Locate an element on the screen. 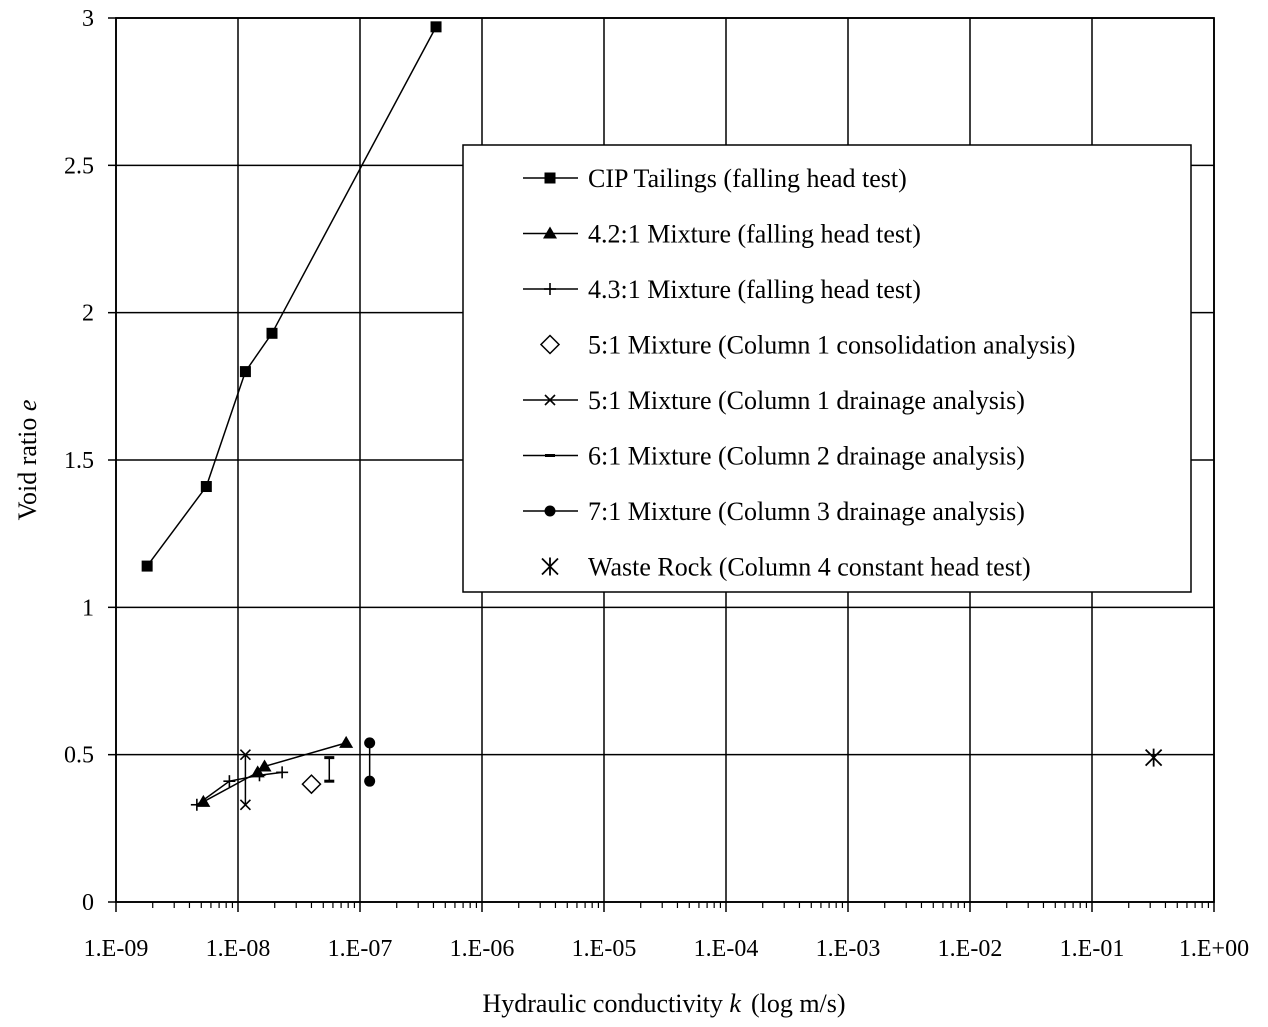  legend-label: 6:1 Mixture (Column 2 drainage analysis) is located at coordinates (806, 456).